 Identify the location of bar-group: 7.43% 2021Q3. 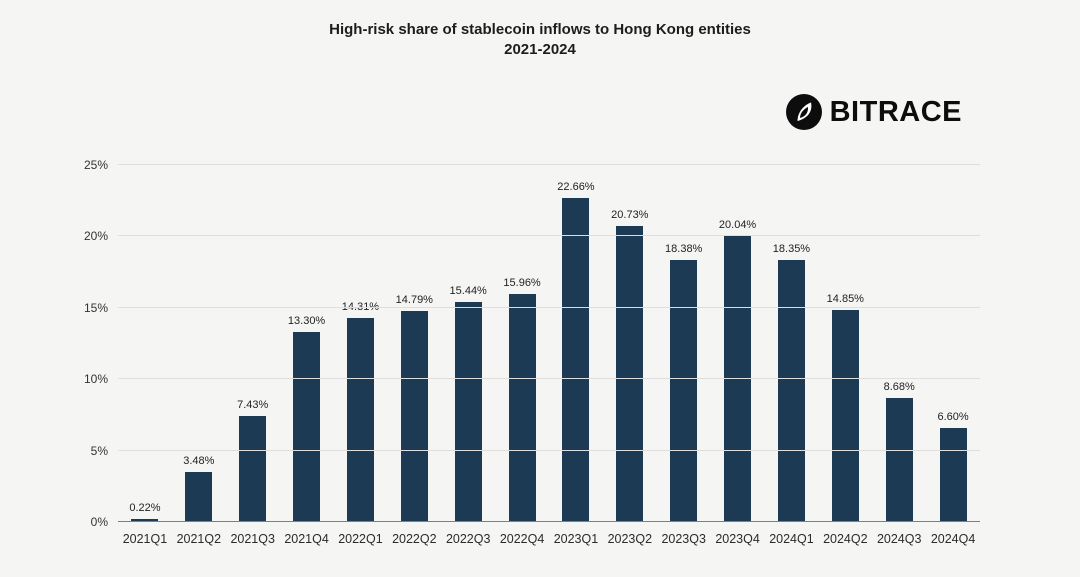
(253, 355).